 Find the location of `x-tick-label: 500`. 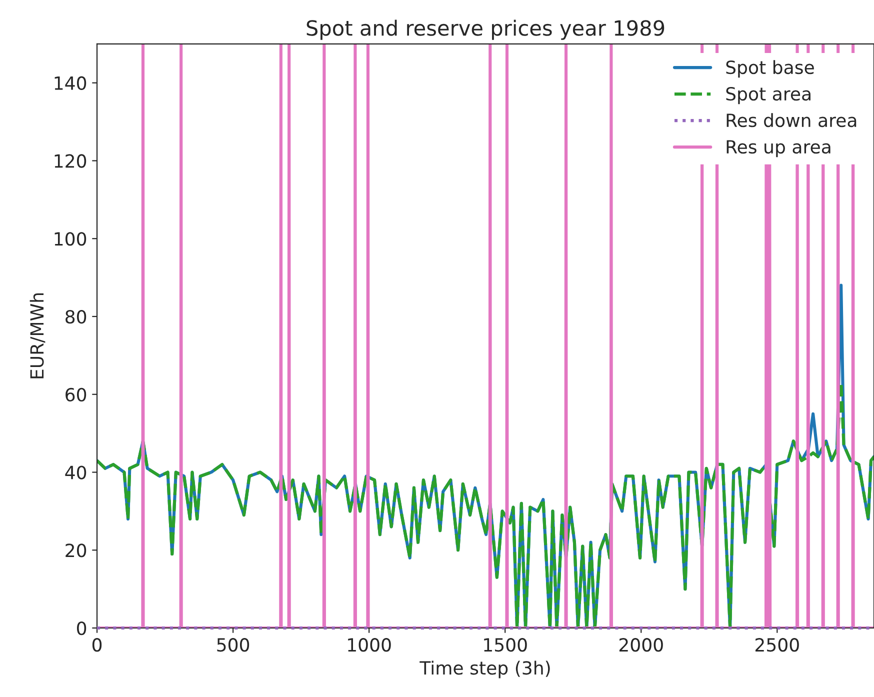

x-tick-label: 500 is located at coordinates (233, 645).